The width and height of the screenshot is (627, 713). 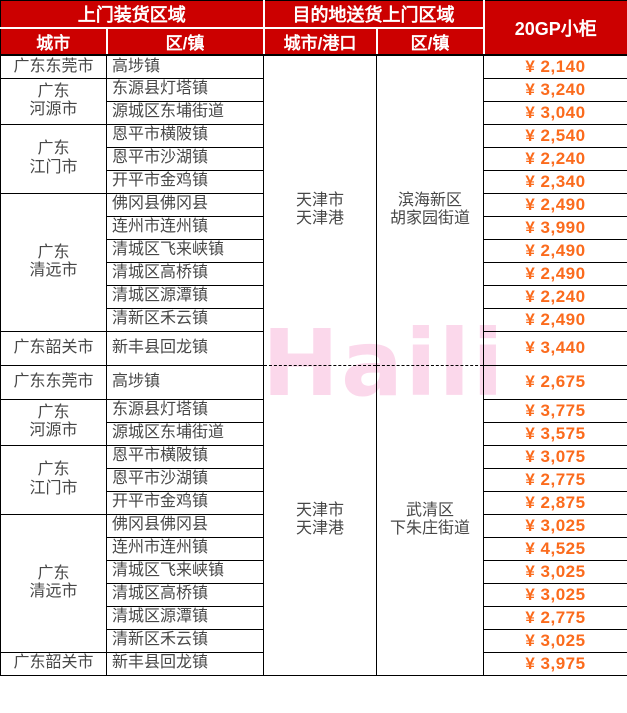 I want to click on table-row: 开平市金鸡镇 ¥ 2,340, so click(x=314, y=181).